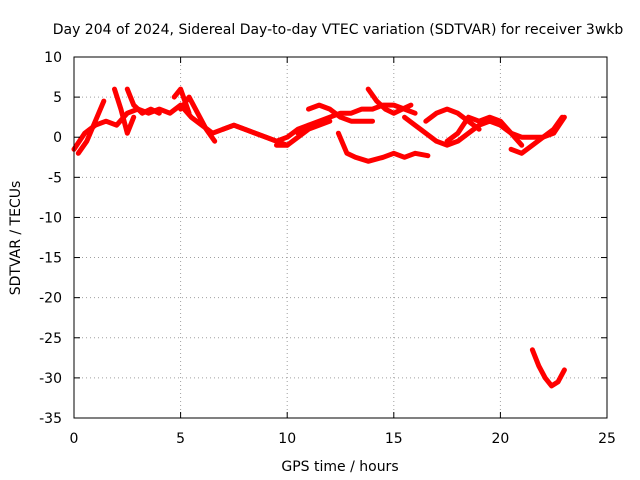  Describe the element at coordinates (55, 178) in the screenshot. I see `y-tick-label: -5` at that location.